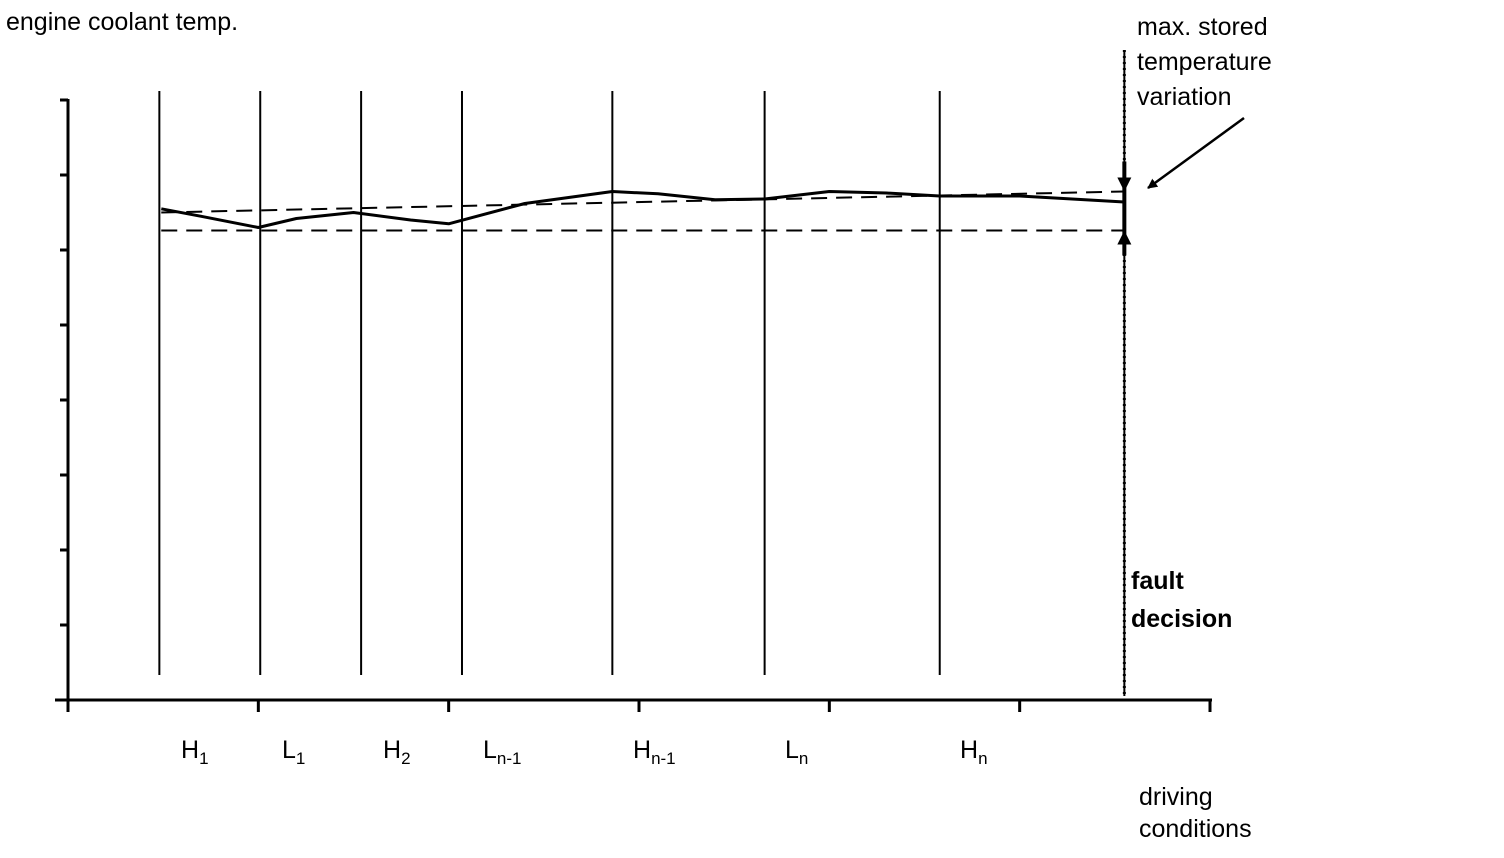 Image resolution: width=1504 pixels, height=858 pixels. What do you see at coordinates (654, 752) in the screenshot?
I see `segment-label: Hn-1` at bounding box center [654, 752].